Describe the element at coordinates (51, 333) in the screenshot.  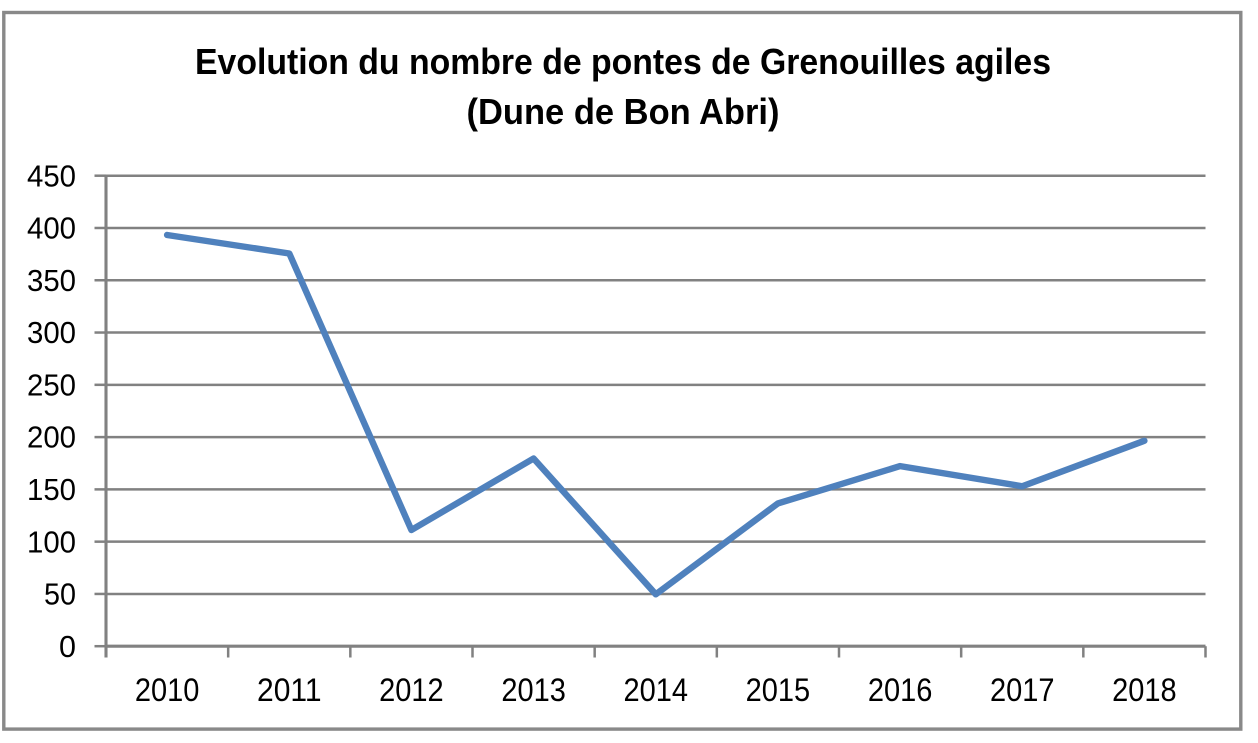
I see `svg-text: 300` at that location.